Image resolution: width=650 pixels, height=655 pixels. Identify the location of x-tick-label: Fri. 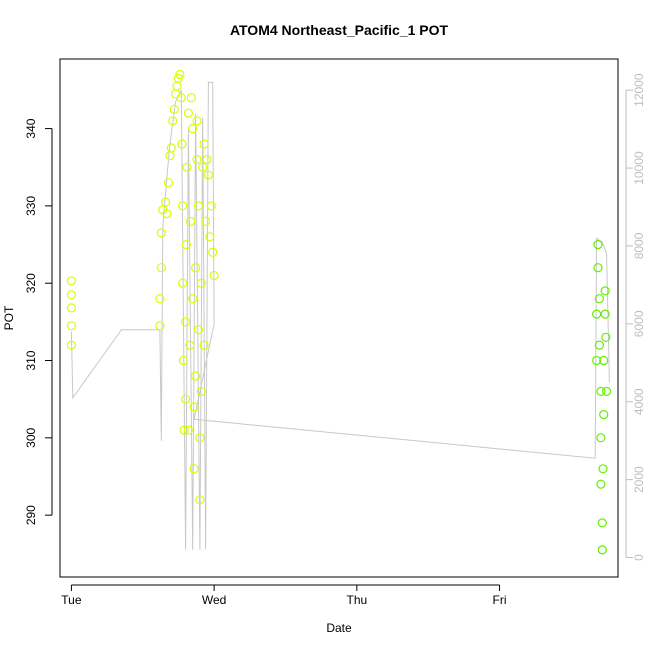
(500, 600).